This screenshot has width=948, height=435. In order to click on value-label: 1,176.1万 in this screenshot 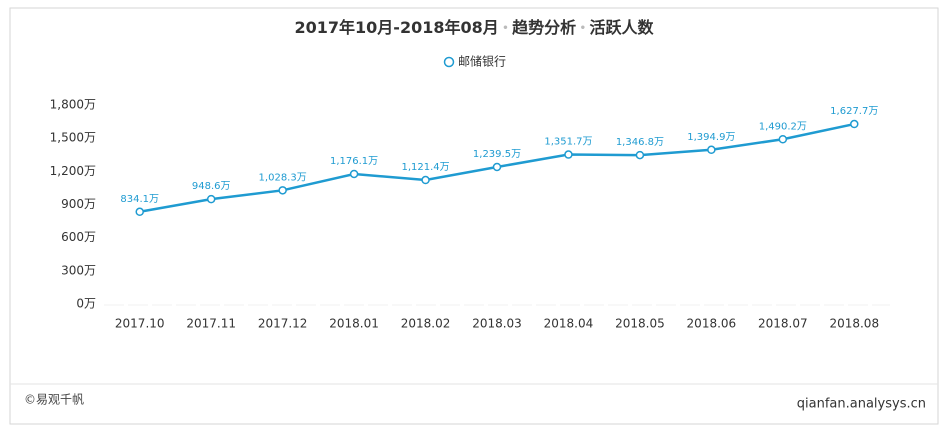, I will do `click(354, 161)`.